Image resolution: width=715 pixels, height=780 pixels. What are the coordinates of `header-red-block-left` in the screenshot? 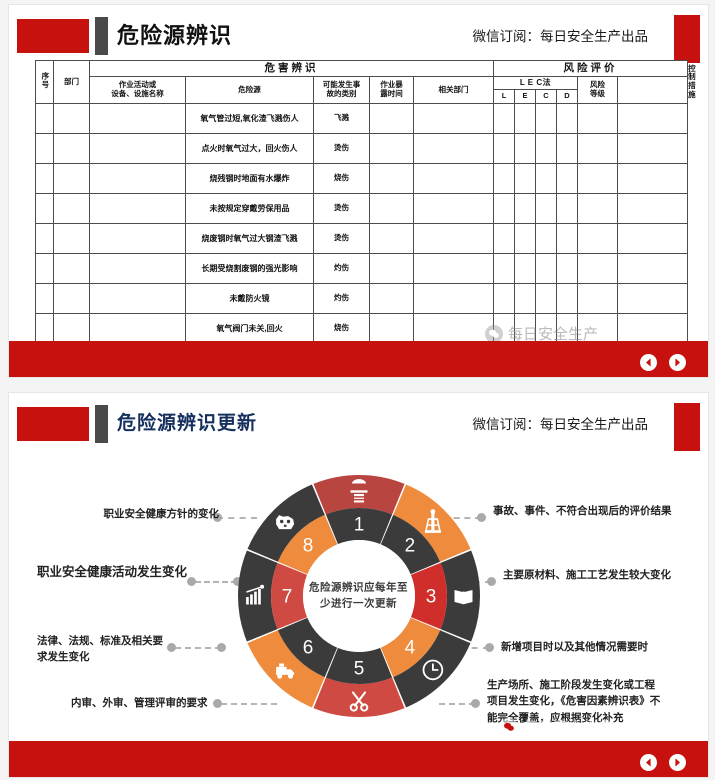 It's located at (53, 36).